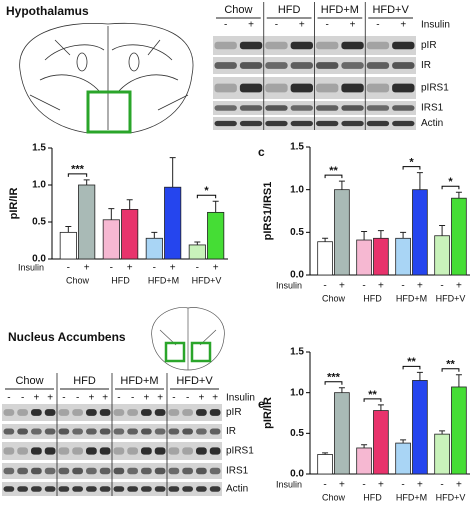 The width and height of the screenshot is (474, 508). Describe the element at coordinates (261, 404) in the screenshot. I see `panel-letter: e` at that location.